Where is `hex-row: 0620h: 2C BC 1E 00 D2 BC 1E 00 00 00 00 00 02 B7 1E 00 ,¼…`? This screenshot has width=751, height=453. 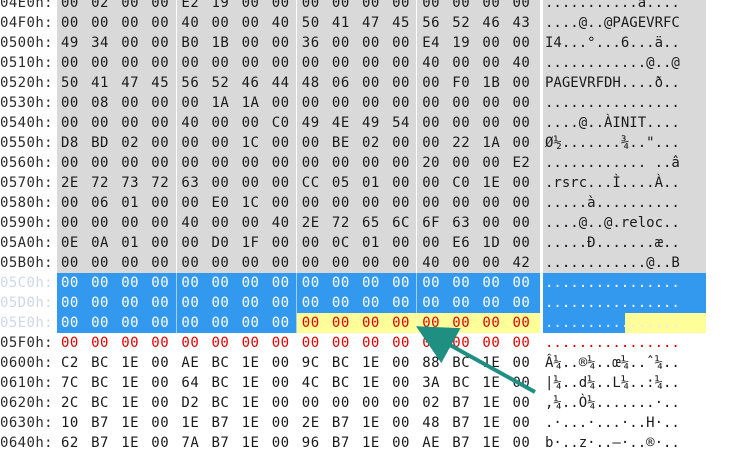
hex-row: 0620h: 2C BC 1E 00 D2 BC 1E 00 00 00 00 00 02 B7 1E 00 ,¼… is located at coordinates (375, 403).